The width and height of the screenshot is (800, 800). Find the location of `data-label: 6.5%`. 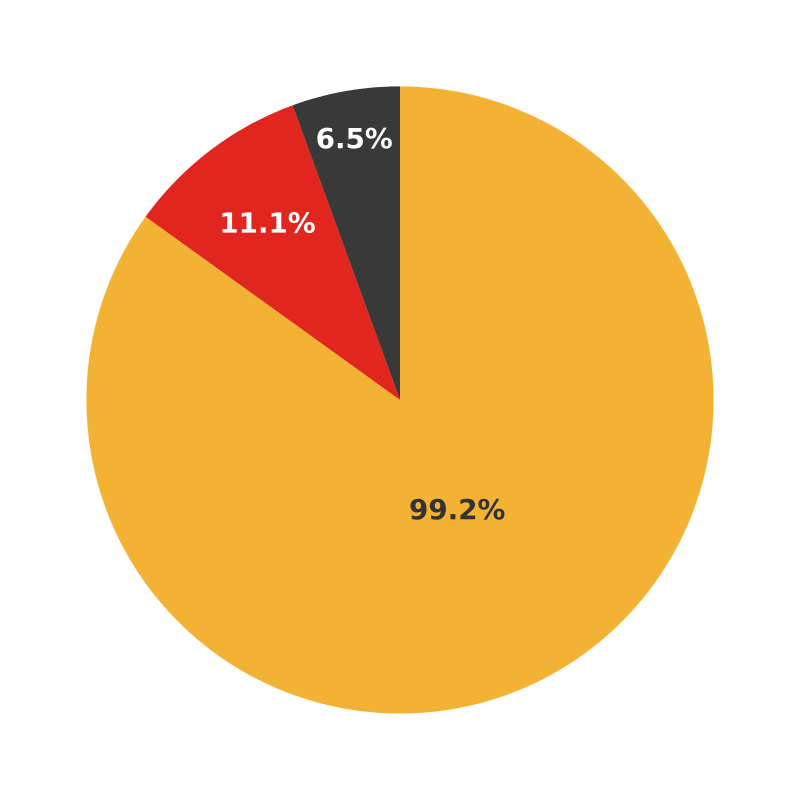

data-label: 6.5% is located at coordinates (354, 138).